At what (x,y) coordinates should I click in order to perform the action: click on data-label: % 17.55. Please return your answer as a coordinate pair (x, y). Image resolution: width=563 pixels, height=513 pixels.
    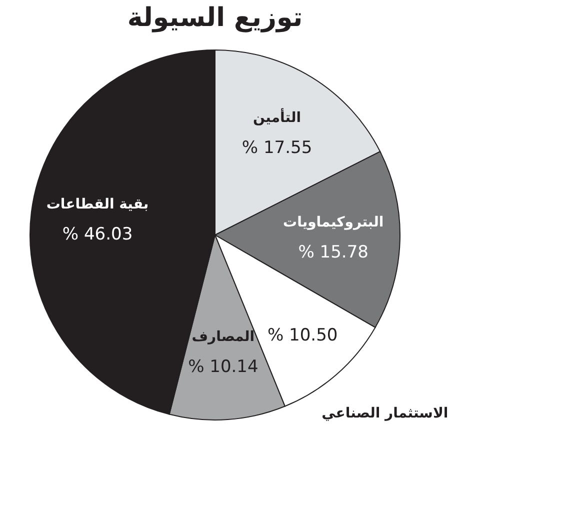
    Looking at the image, I should click on (277, 148).